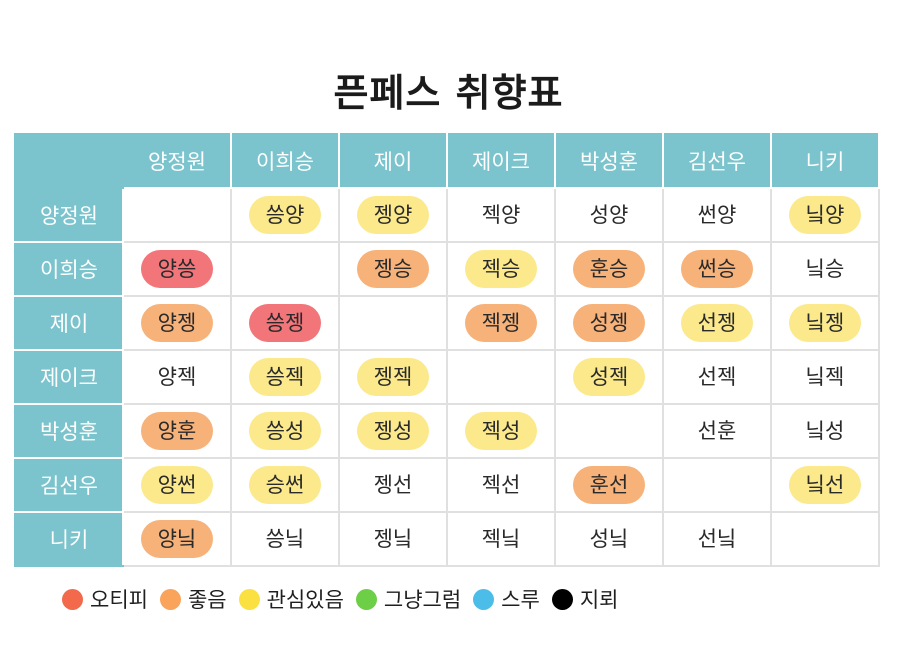 Image resolution: width=897 pixels, height=672 pixels. I want to click on pair-label: 젝젱, so click(501, 323).